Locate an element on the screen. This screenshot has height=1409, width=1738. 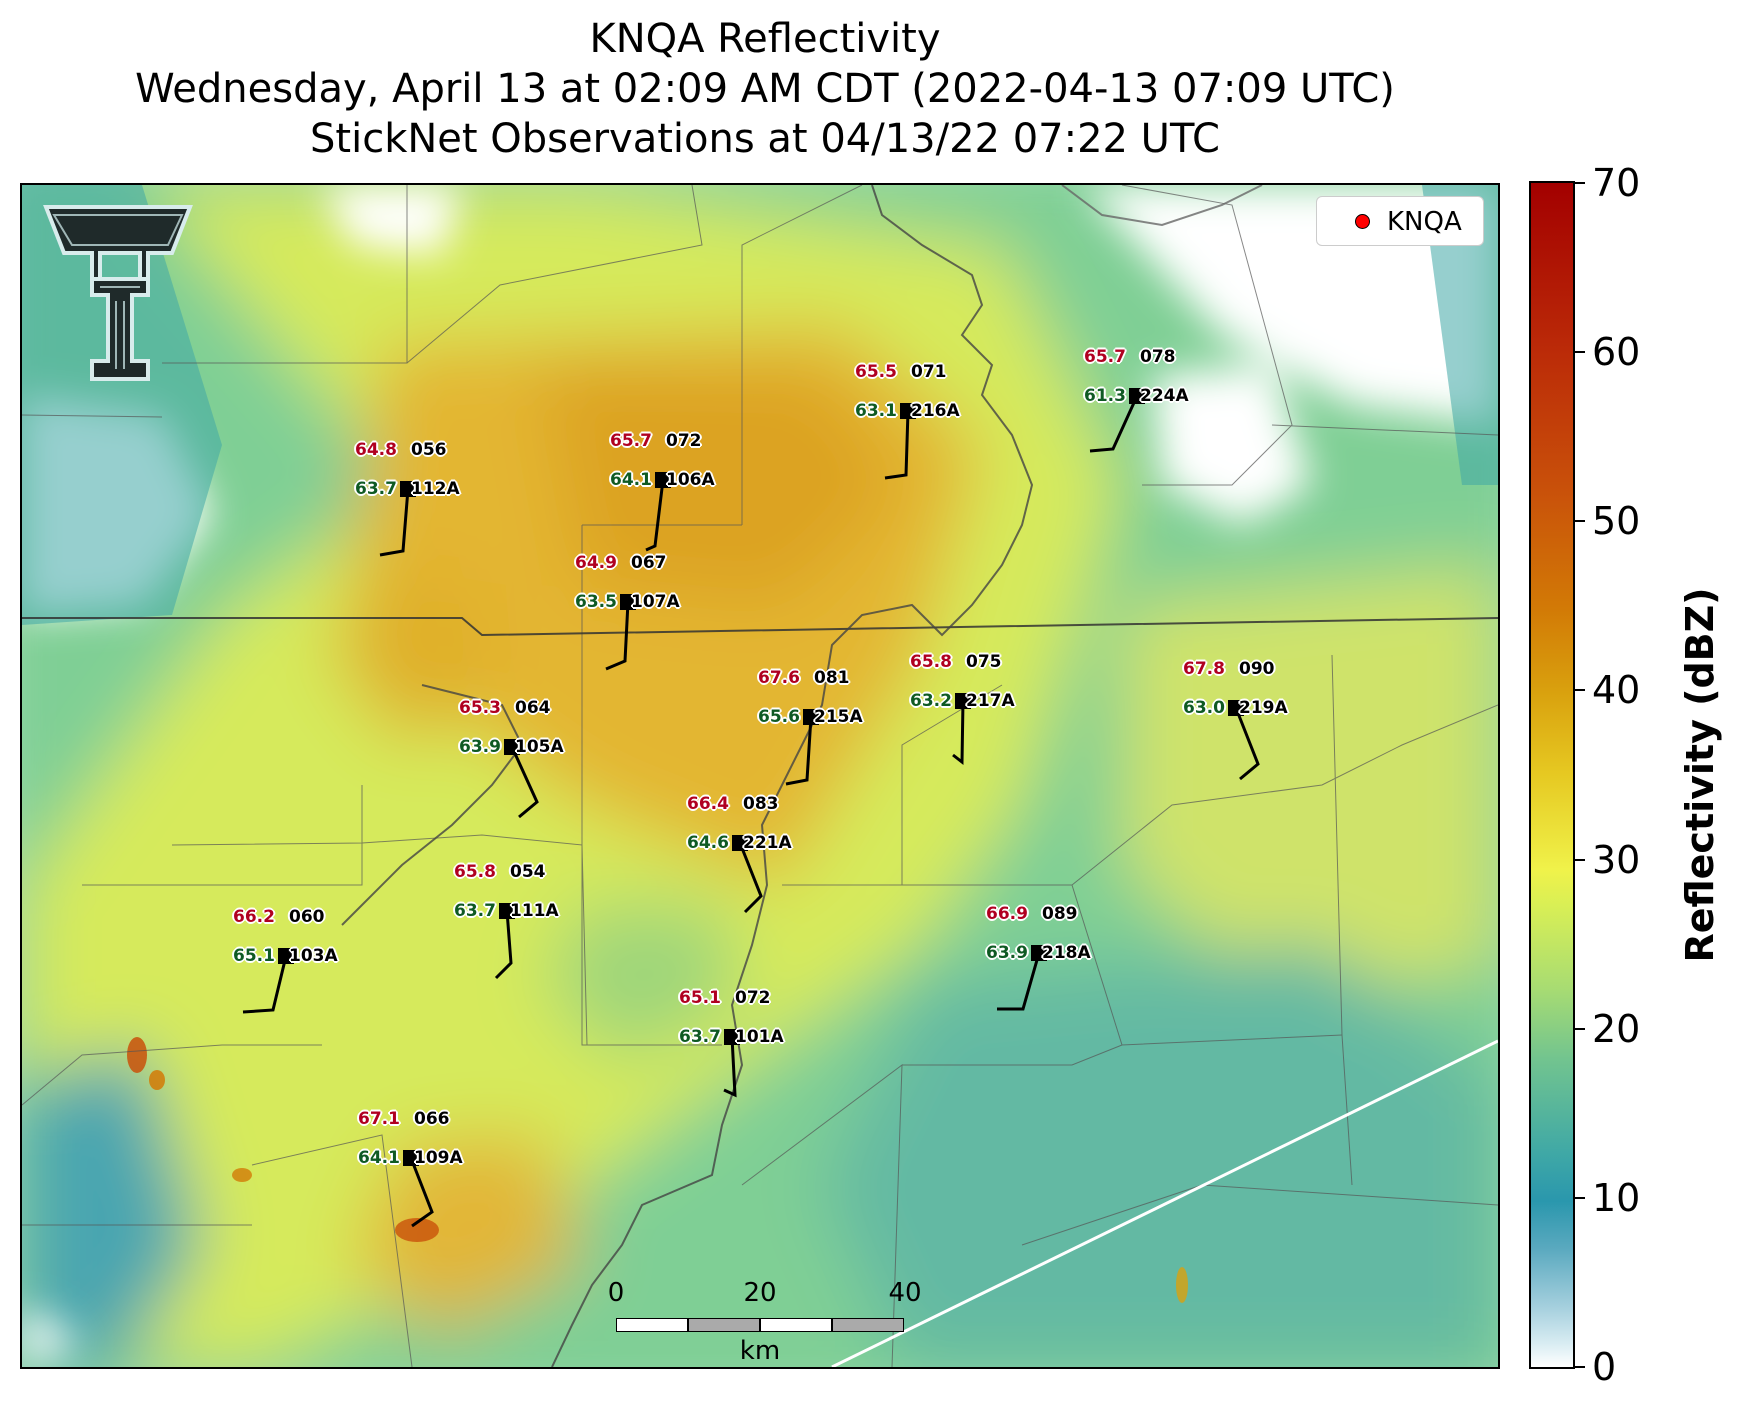
station-temperature: 67.1 is located at coordinates (379, 1119).